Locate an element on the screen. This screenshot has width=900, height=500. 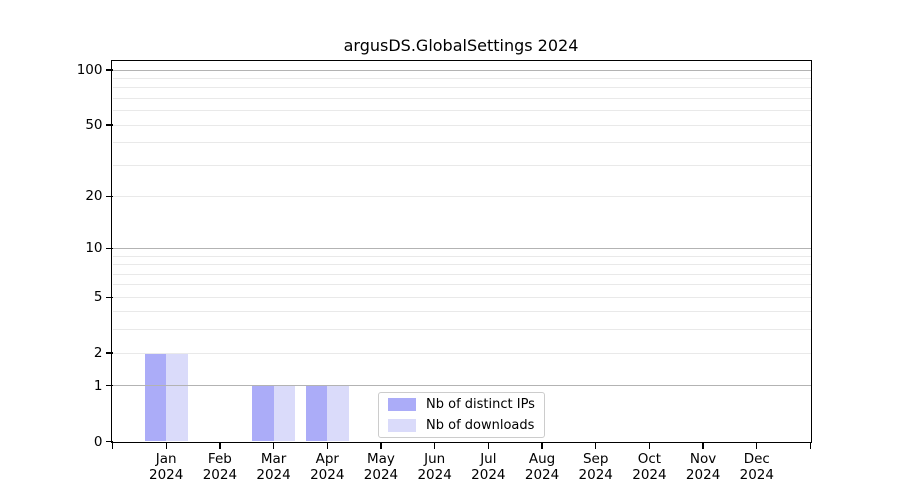
legend-item-downloads: Nb of downloads is located at coordinates (461, 425).